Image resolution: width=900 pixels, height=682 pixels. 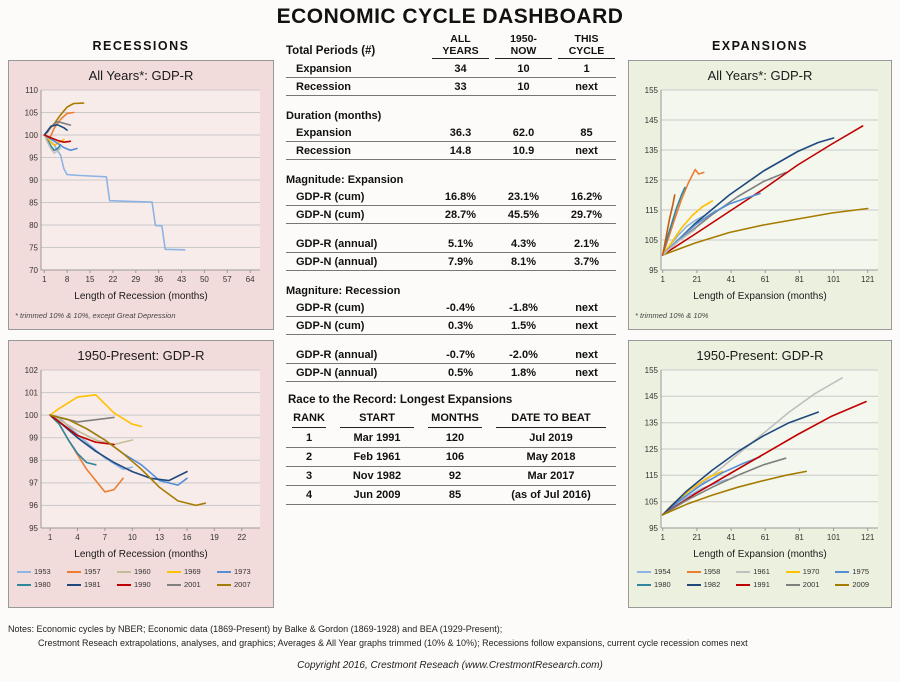 I want to click on stat-value: 5.1%, so click(x=460, y=243).